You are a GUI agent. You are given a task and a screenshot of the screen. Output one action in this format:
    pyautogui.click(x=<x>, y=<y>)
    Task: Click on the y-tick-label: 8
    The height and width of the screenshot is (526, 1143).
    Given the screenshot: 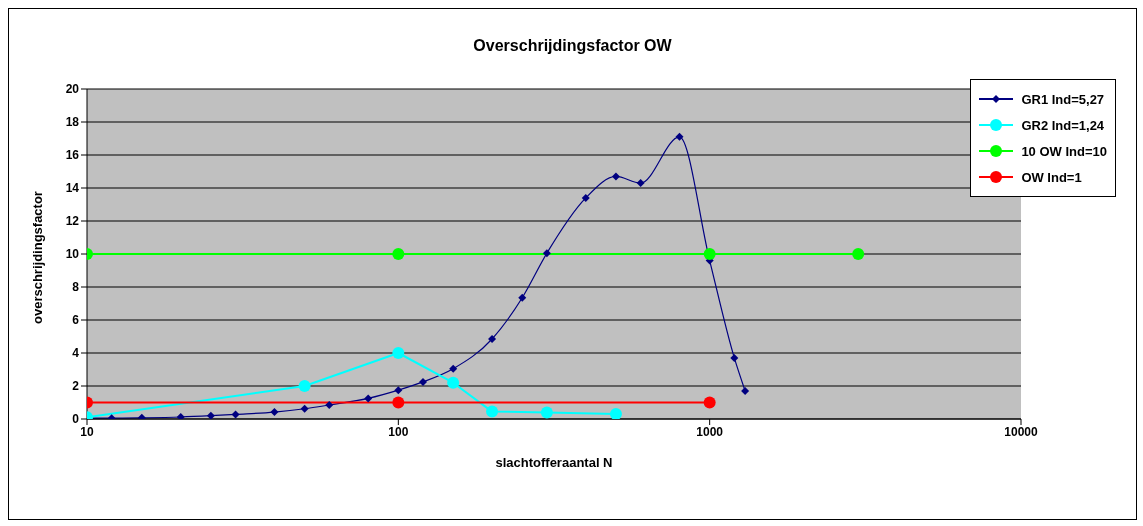 What is the action you would take?
    pyautogui.click(x=76, y=287)
    